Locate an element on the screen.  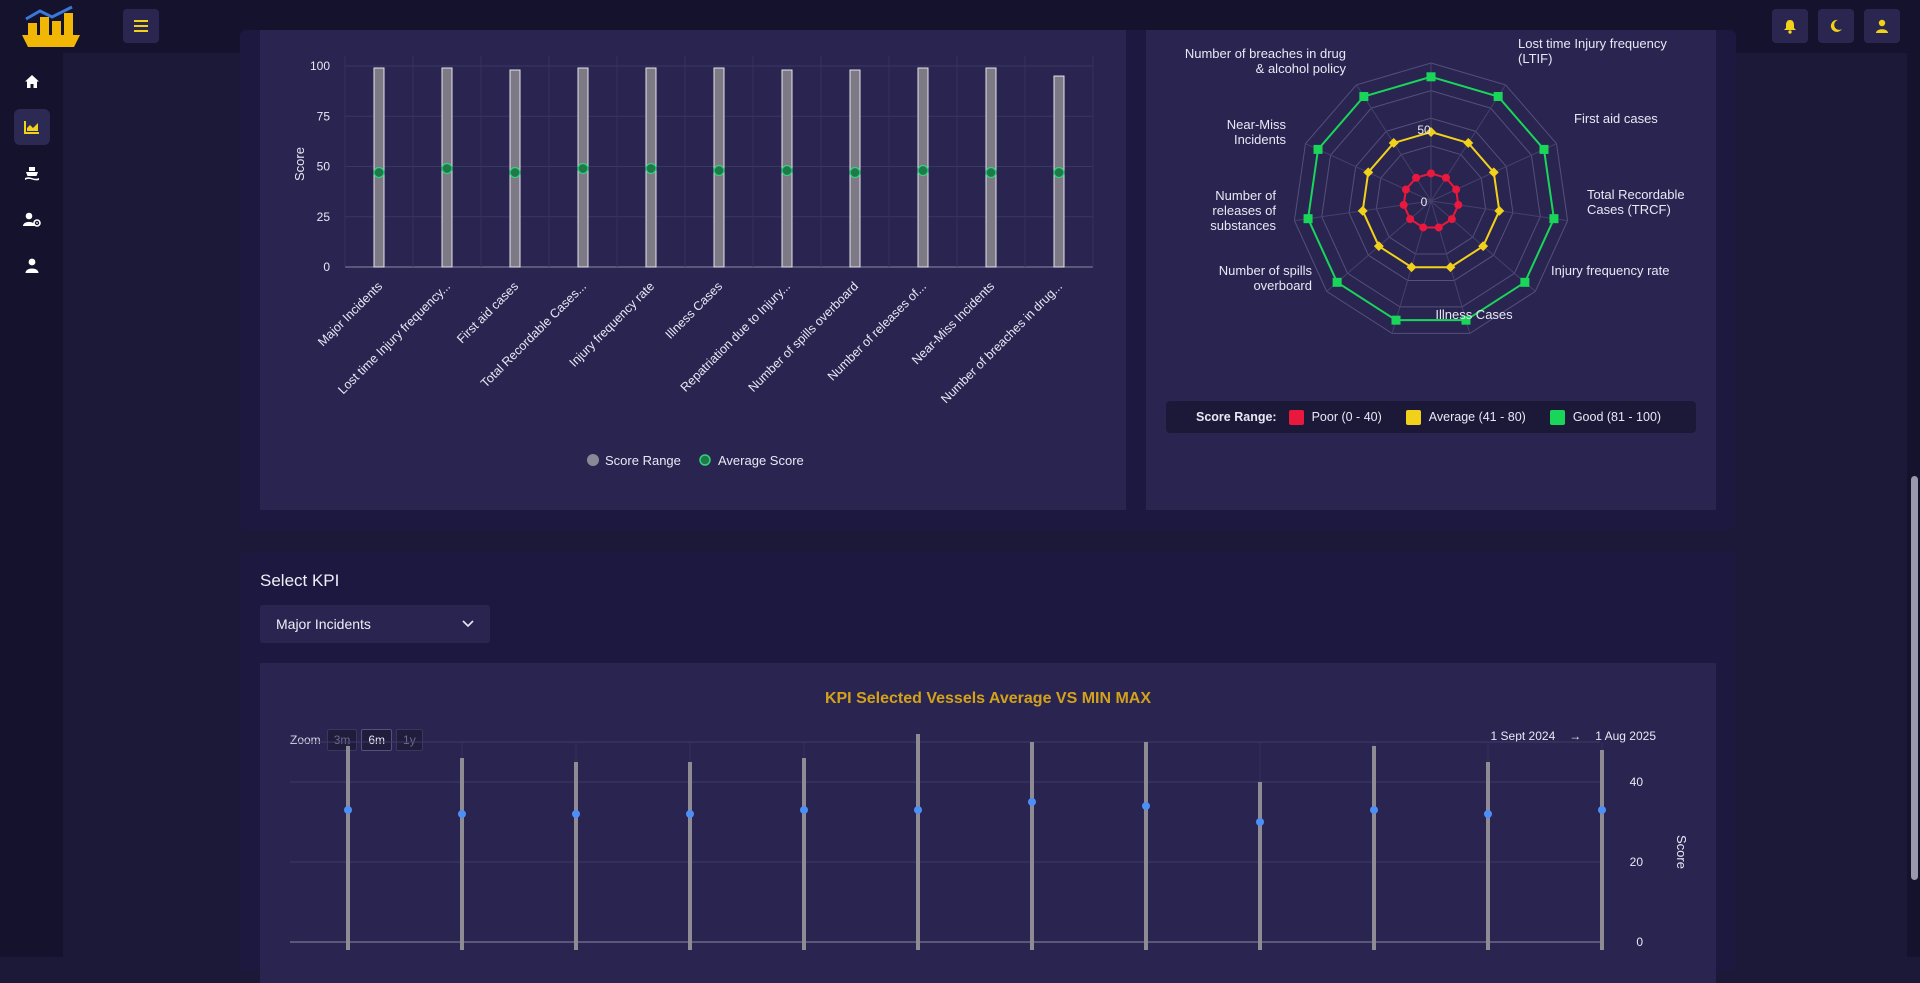
radar-tick-0: 0 is located at coordinates (1424, 202).